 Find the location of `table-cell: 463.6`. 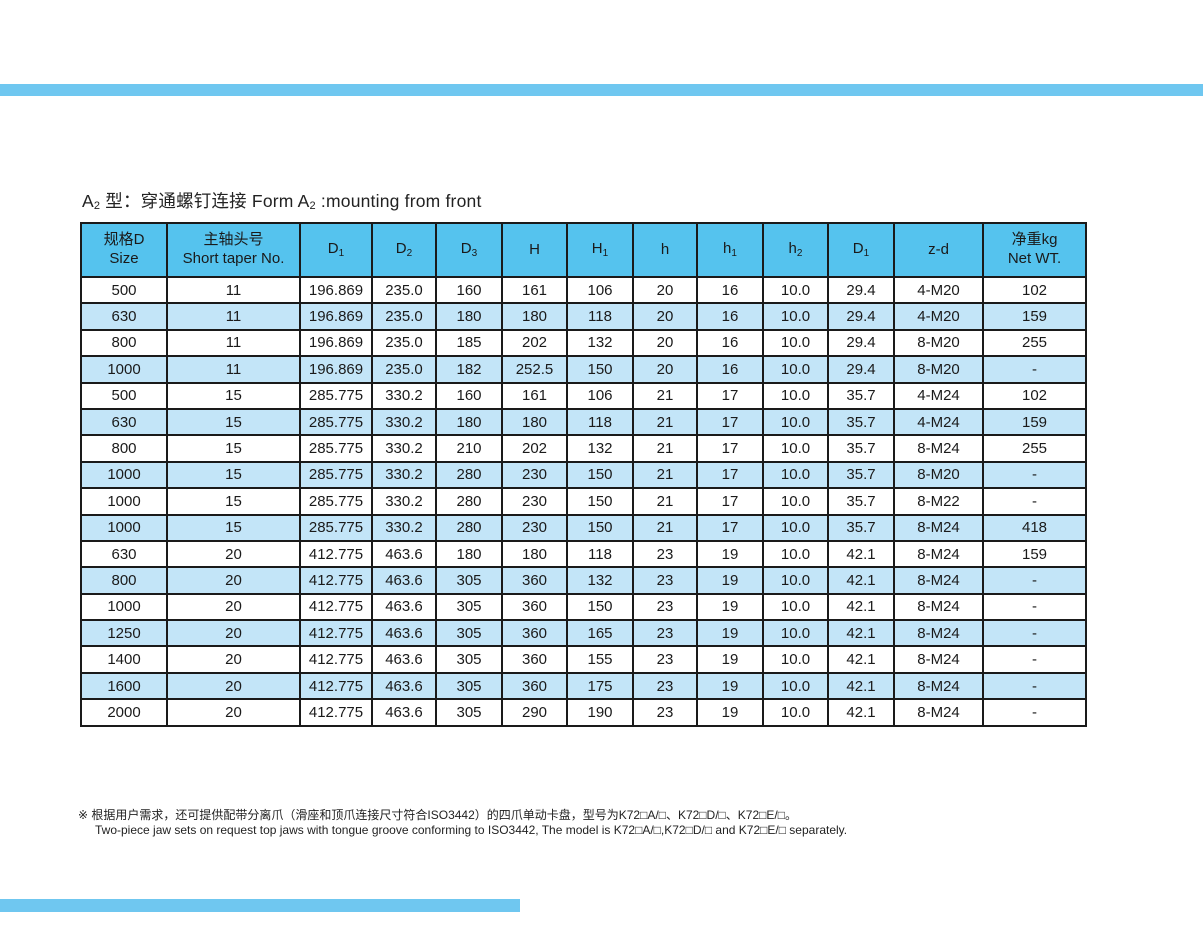

table-cell: 463.6 is located at coordinates (404, 580).